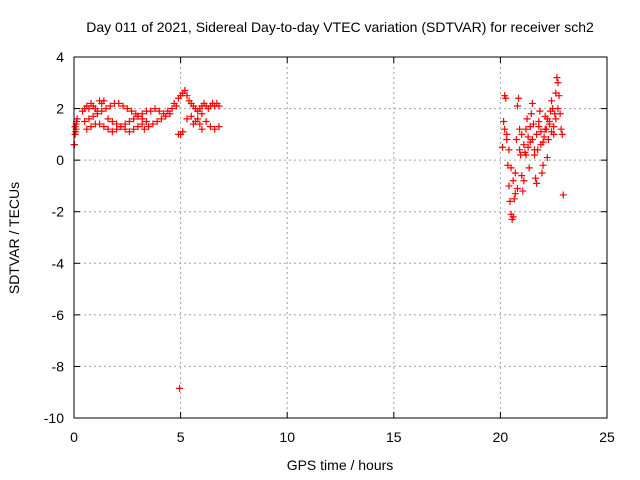 This screenshot has width=640, height=480. What do you see at coordinates (340, 465) in the screenshot?
I see `x-axis-label: GPS time / hours` at bounding box center [340, 465].